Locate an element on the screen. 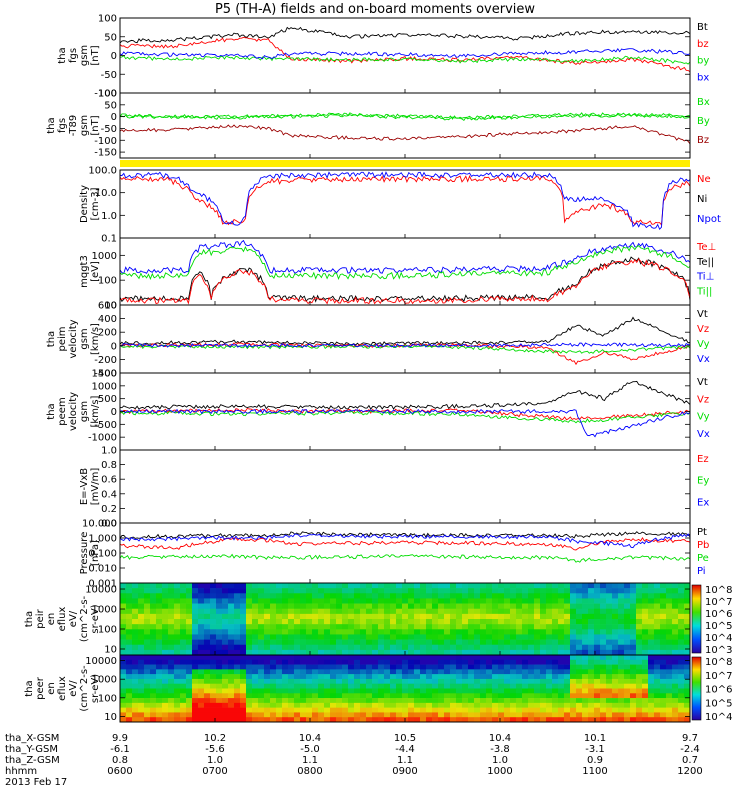 The width and height of the screenshot is (750, 800). x-tick-label: 1200 is located at coordinates (689, 771).